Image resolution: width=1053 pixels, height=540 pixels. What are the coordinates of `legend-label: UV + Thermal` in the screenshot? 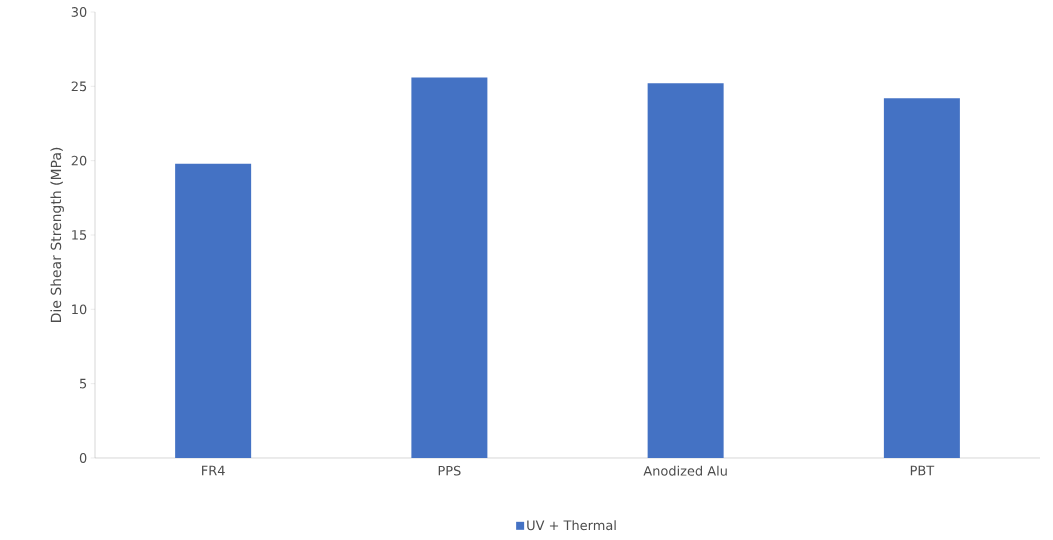 It's located at (571, 525).